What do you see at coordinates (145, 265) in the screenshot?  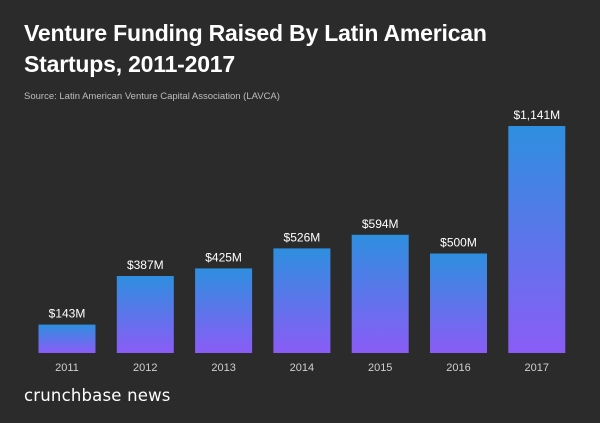 I see `value-label-2012: $387M` at bounding box center [145, 265].